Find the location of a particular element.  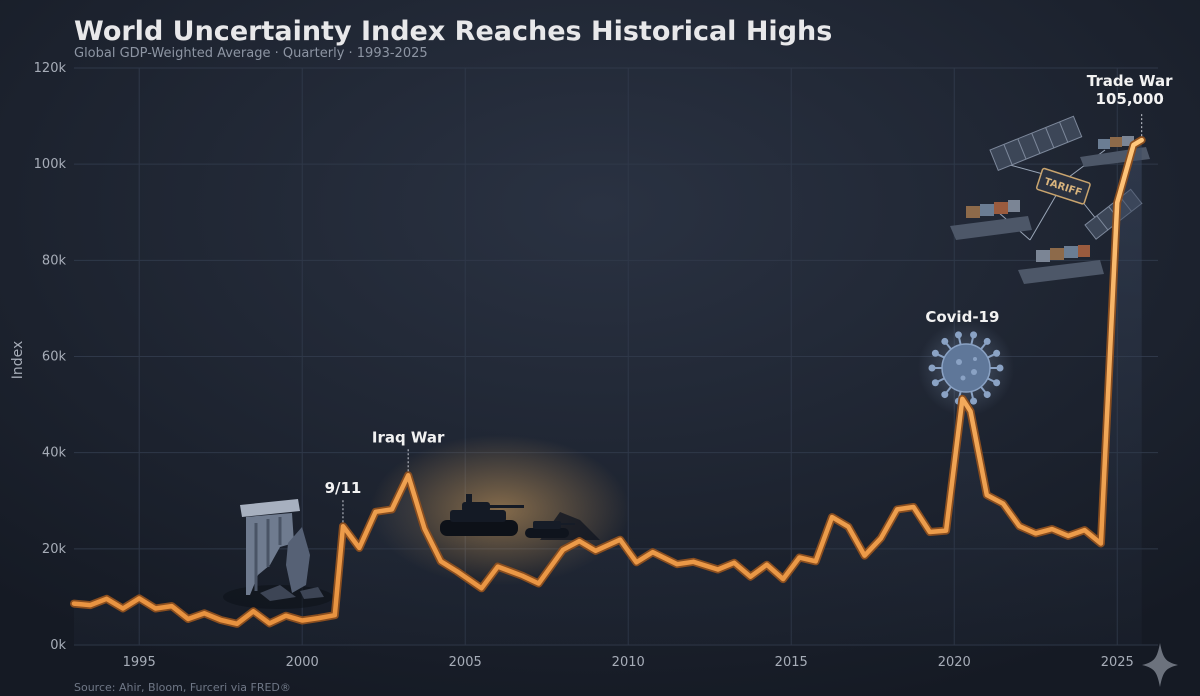

y-tick-label: 0k is located at coordinates (58, 645).